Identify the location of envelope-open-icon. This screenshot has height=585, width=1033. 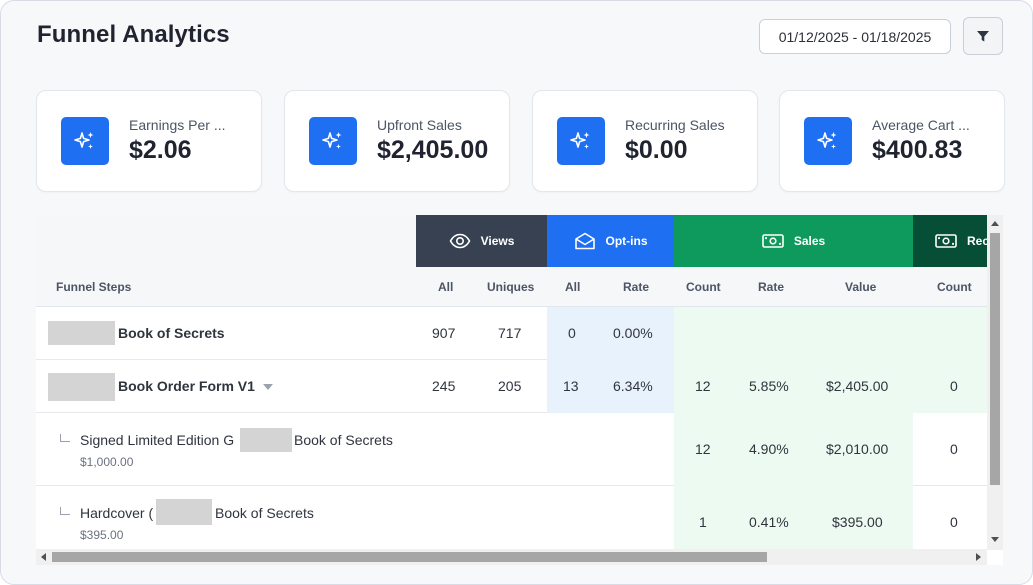
(584, 241).